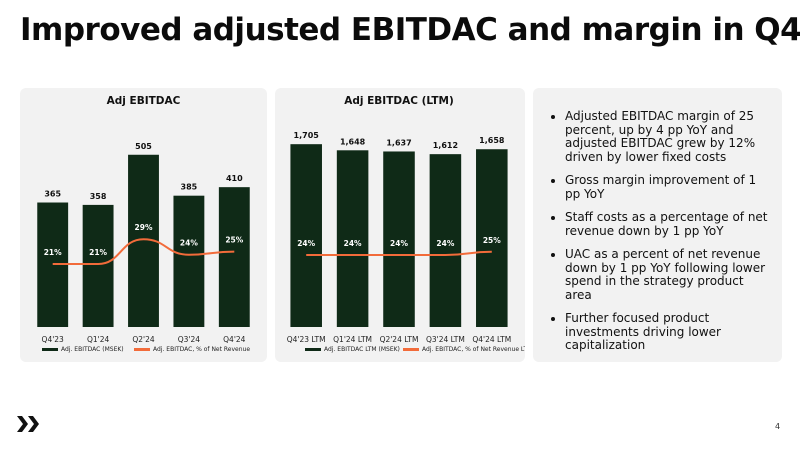 This screenshot has height=450, width=800. I want to click on x-tick-label: Q4'23 LTM, so click(306, 339).